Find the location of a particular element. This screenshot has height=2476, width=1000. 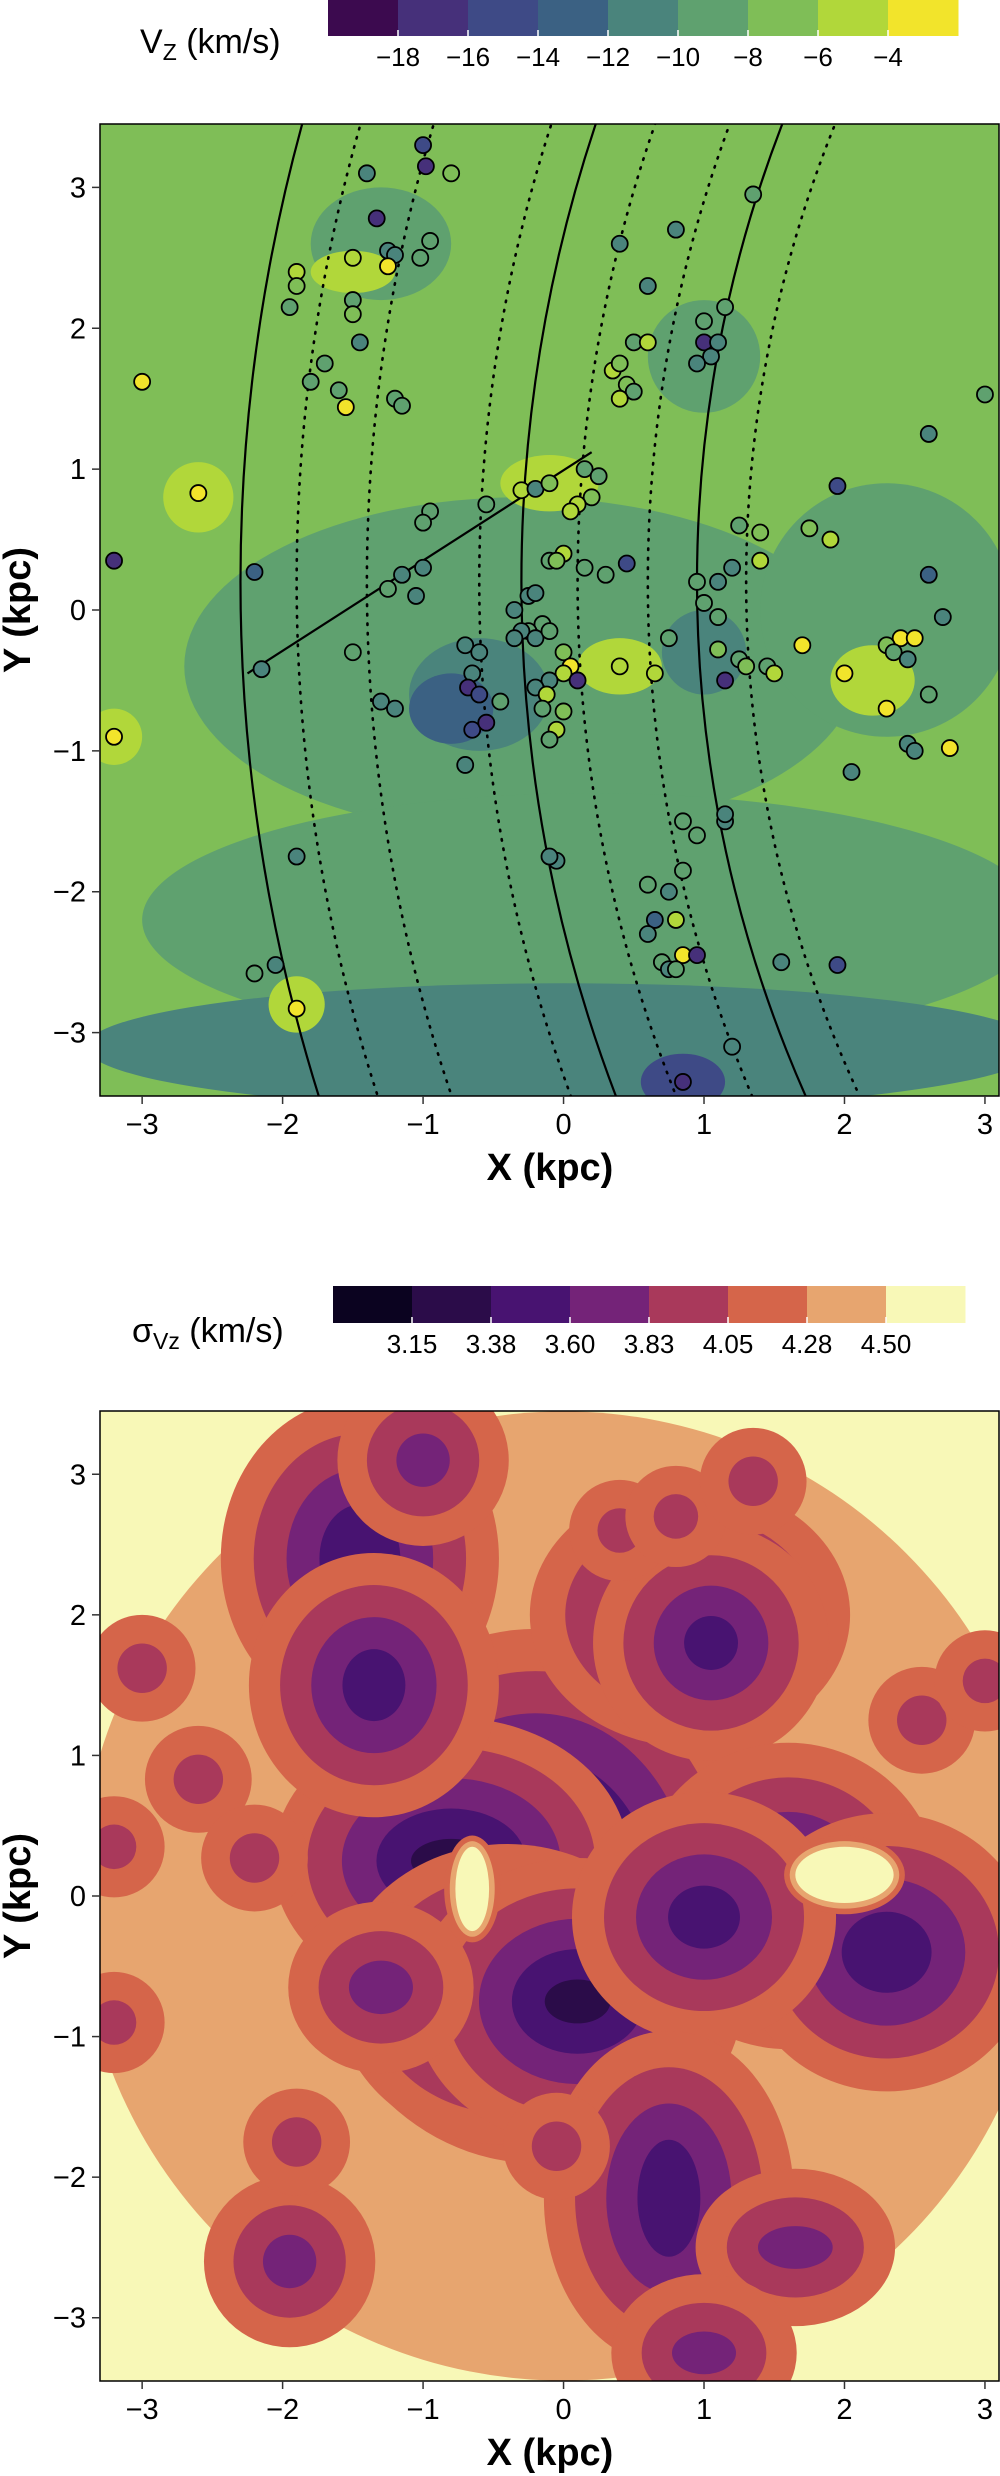

vz-ytick-label: 3 is located at coordinates (78, 188).